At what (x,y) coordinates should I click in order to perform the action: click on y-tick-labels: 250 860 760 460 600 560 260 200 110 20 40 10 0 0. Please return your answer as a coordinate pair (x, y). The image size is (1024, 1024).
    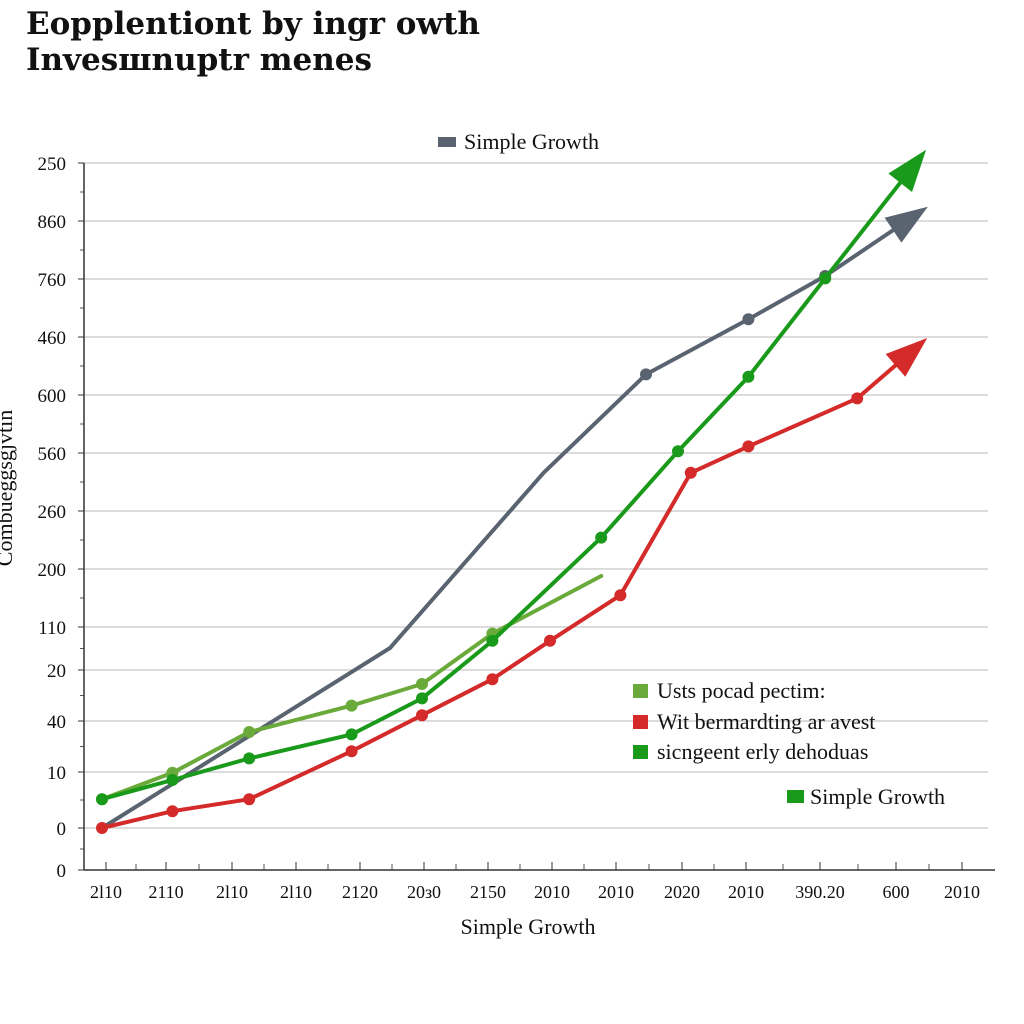
    Looking at the image, I should click on (52, 518).